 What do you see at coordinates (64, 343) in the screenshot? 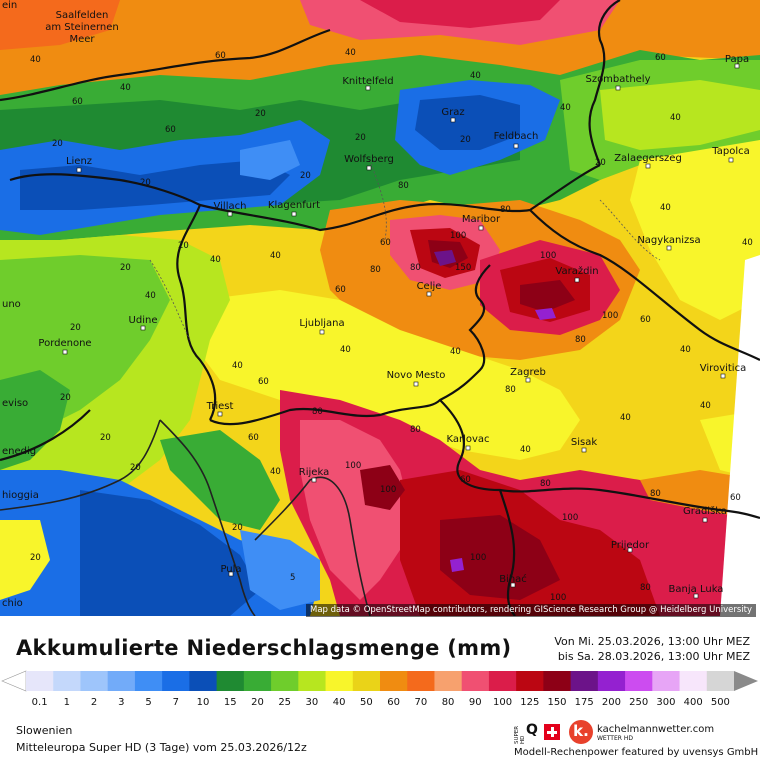
I see `svg-text: Pordenone` at bounding box center [64, 343].